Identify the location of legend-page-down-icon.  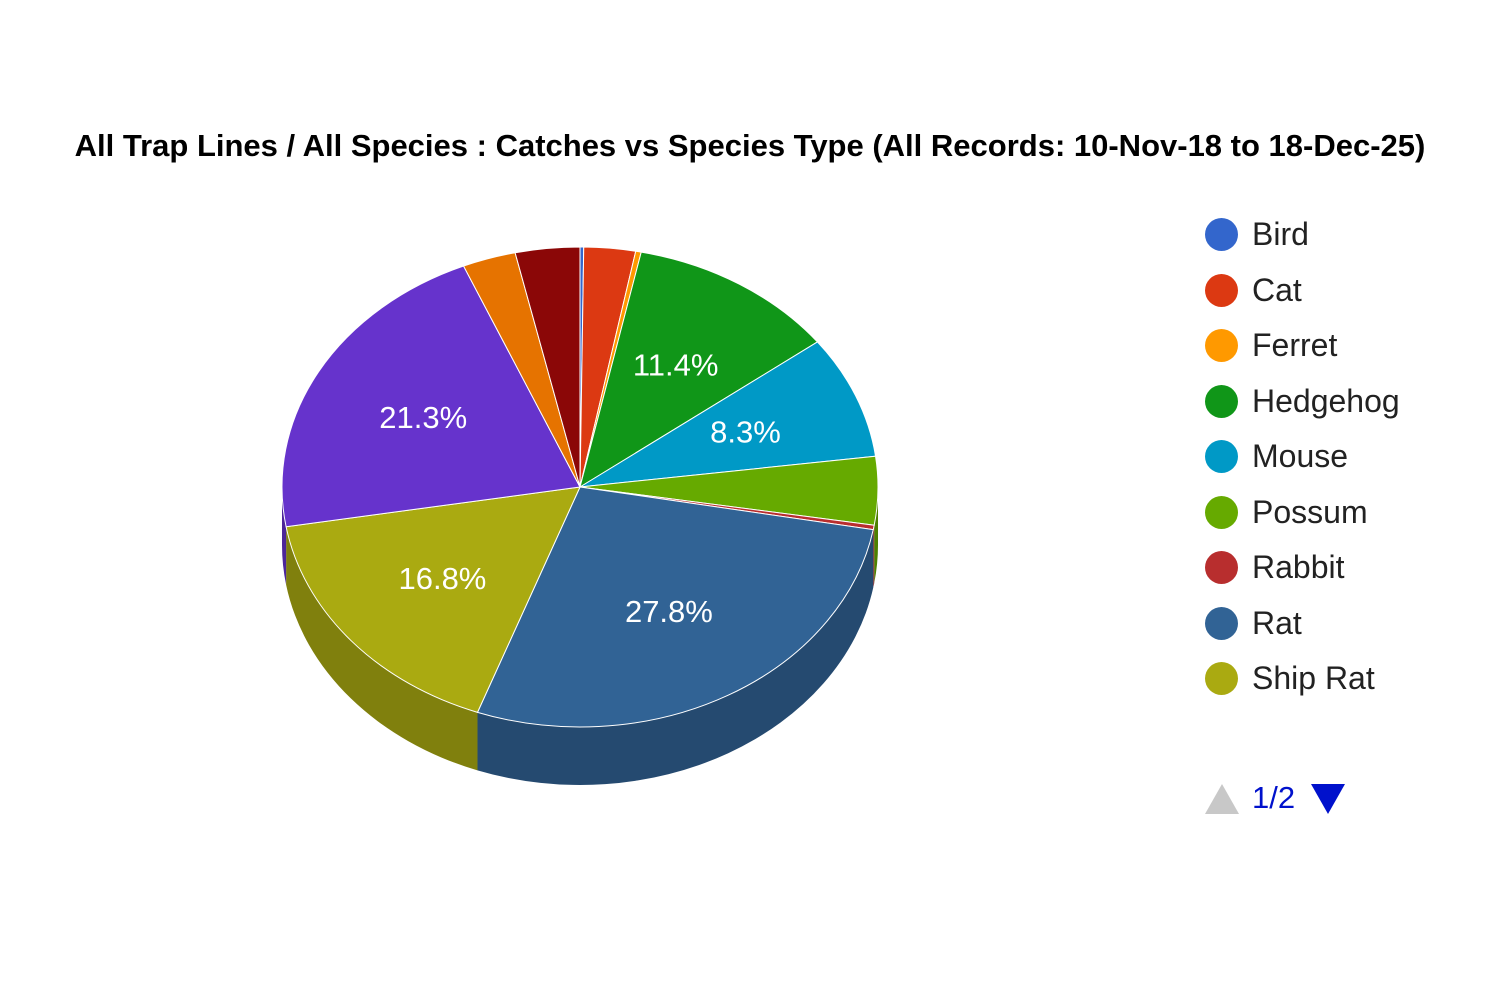
(1328, 799).